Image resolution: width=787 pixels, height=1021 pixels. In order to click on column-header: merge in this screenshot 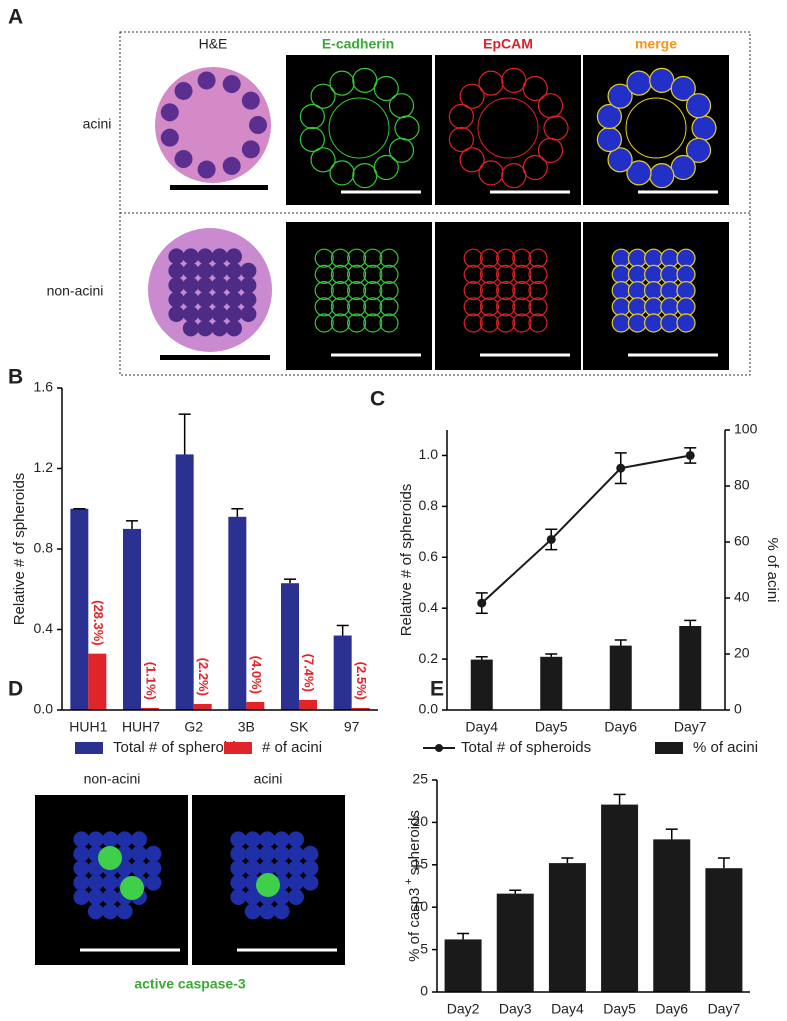, I will do `click(656, 44)`.